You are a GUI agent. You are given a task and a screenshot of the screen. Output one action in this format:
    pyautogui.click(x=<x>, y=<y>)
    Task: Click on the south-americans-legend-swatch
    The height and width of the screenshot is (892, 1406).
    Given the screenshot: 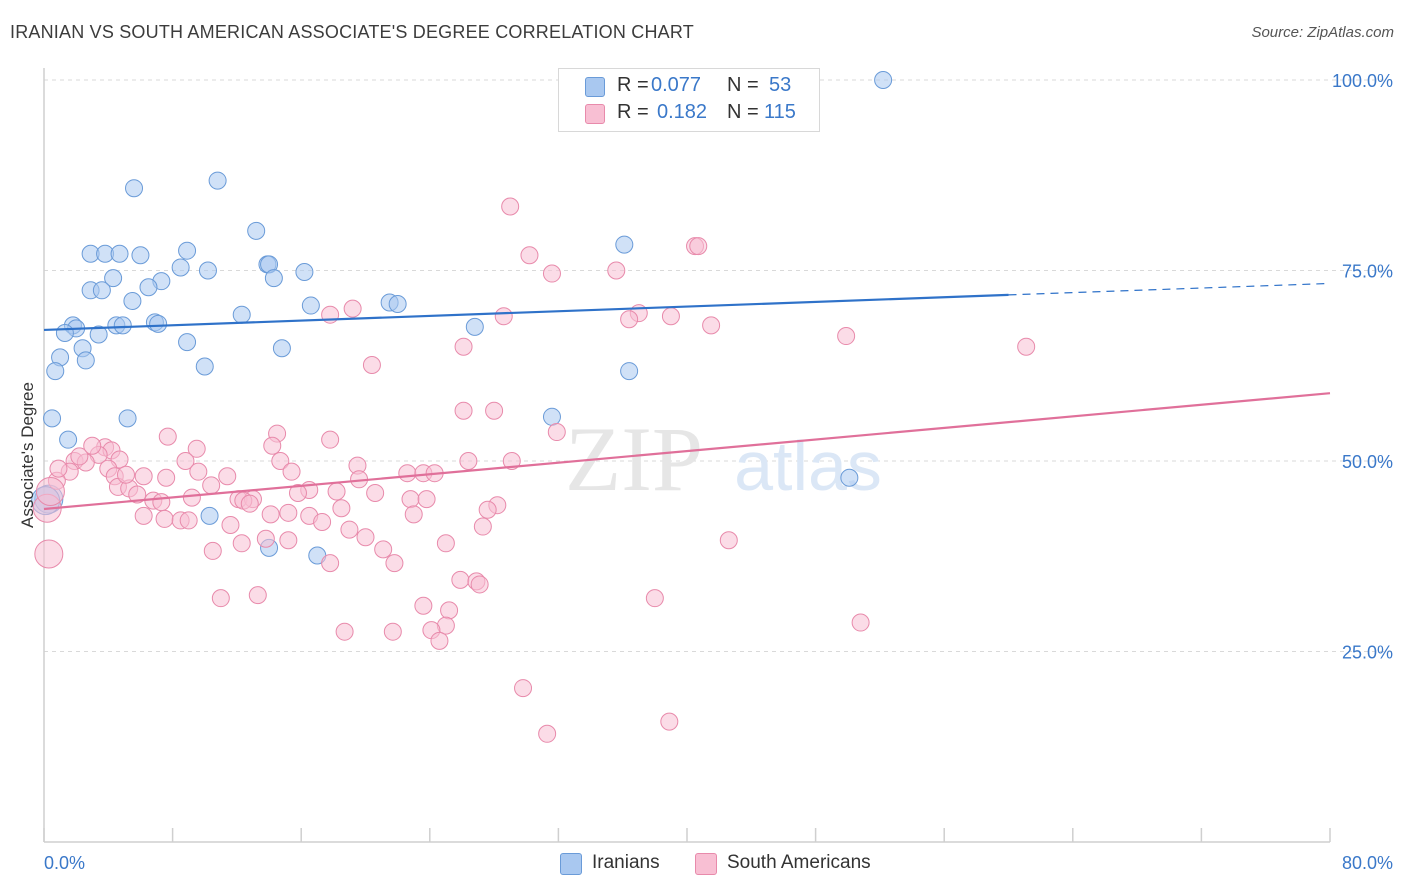 What is the action you would take?
    pyautogui.click(x=706, y=864)
    